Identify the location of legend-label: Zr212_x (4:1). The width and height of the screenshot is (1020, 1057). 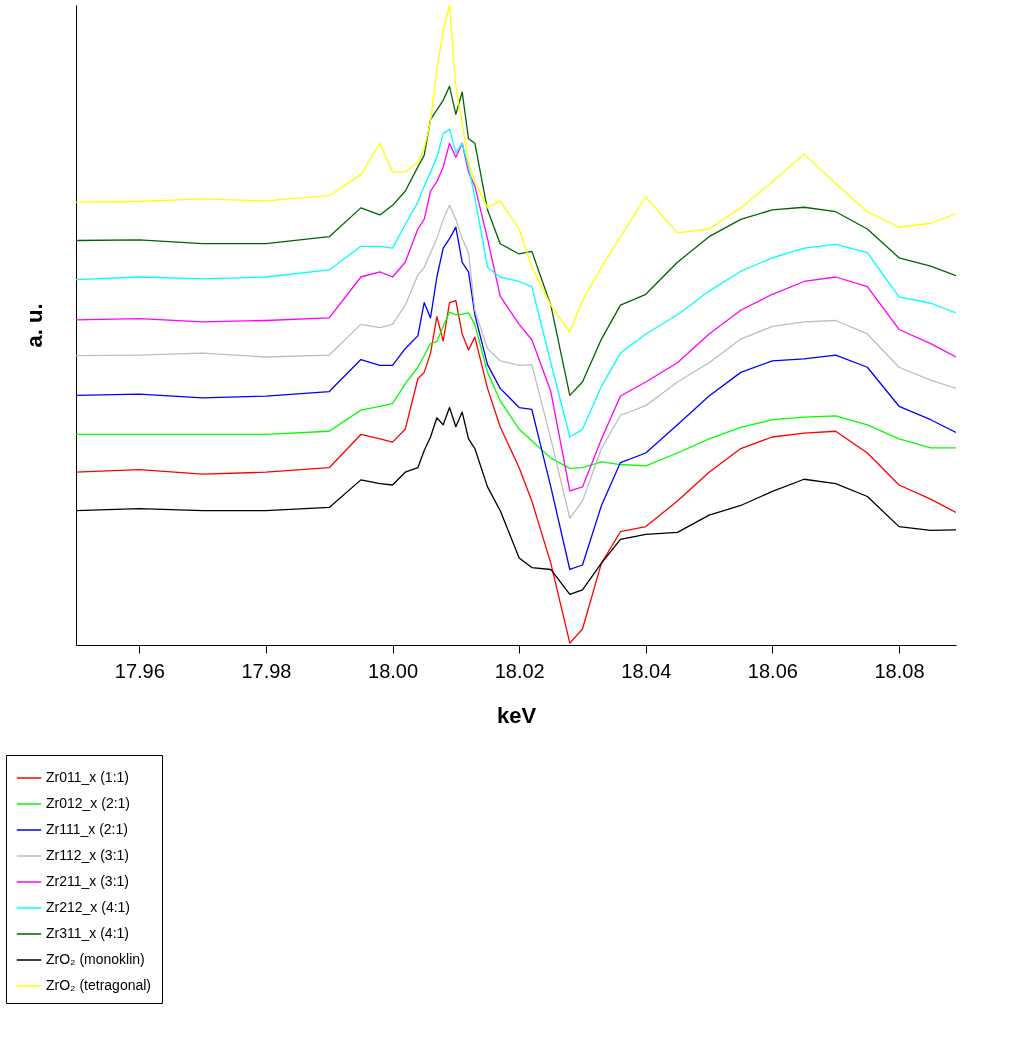
(88, 907).